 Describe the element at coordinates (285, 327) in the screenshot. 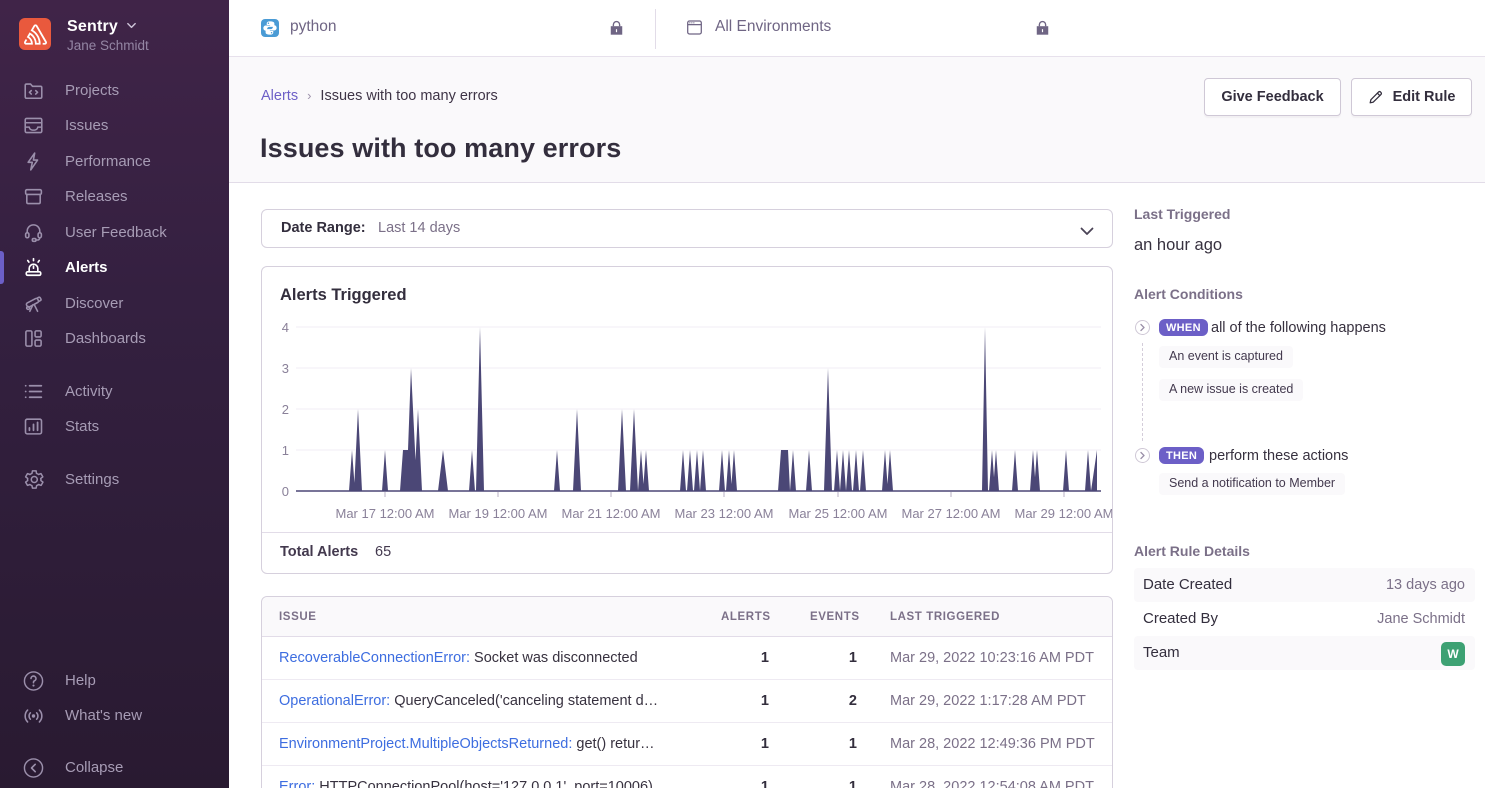

I see `svg-text: 4` at that location.